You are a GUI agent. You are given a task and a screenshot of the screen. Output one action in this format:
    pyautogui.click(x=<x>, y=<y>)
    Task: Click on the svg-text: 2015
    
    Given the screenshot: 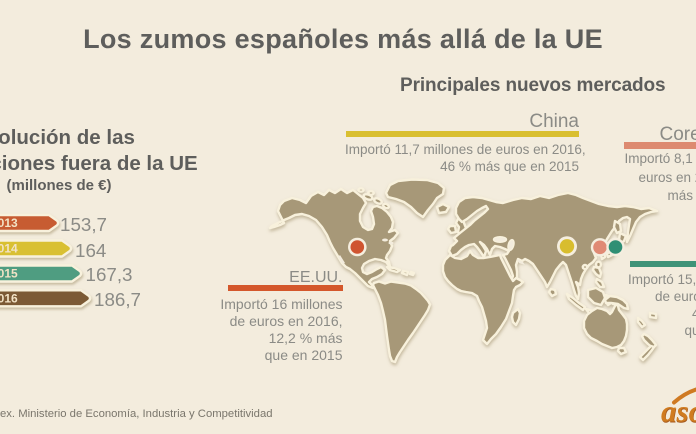 What is the action you would take?
    pyautogui.click(x=9, y=273)
    